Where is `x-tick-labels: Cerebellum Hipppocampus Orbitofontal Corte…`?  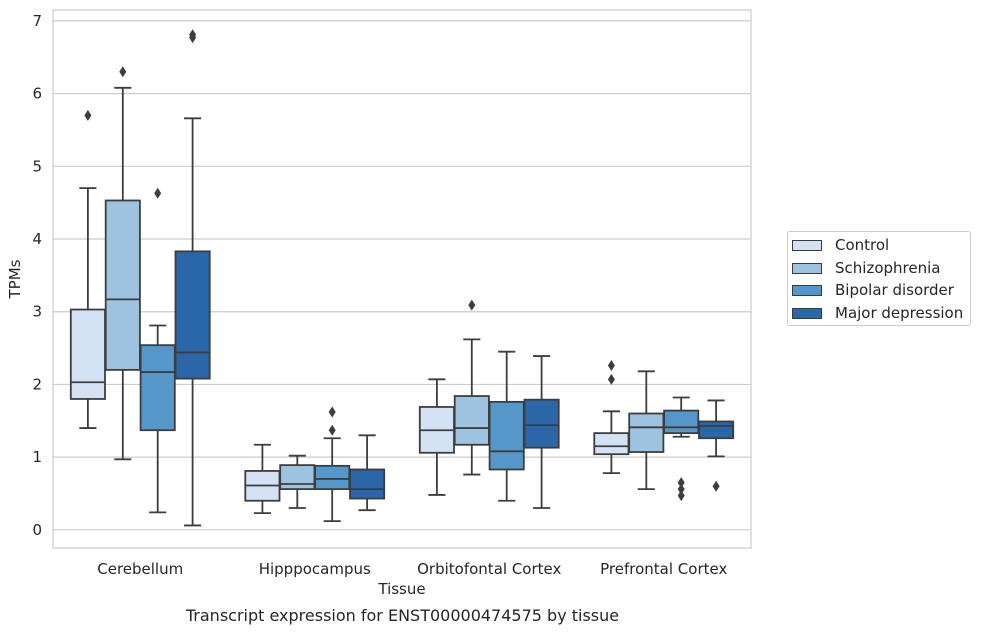 x-tick-labels: Cerebellum Hipppocampus Orbitofontal Corte… is located at coordinates (412, 569).